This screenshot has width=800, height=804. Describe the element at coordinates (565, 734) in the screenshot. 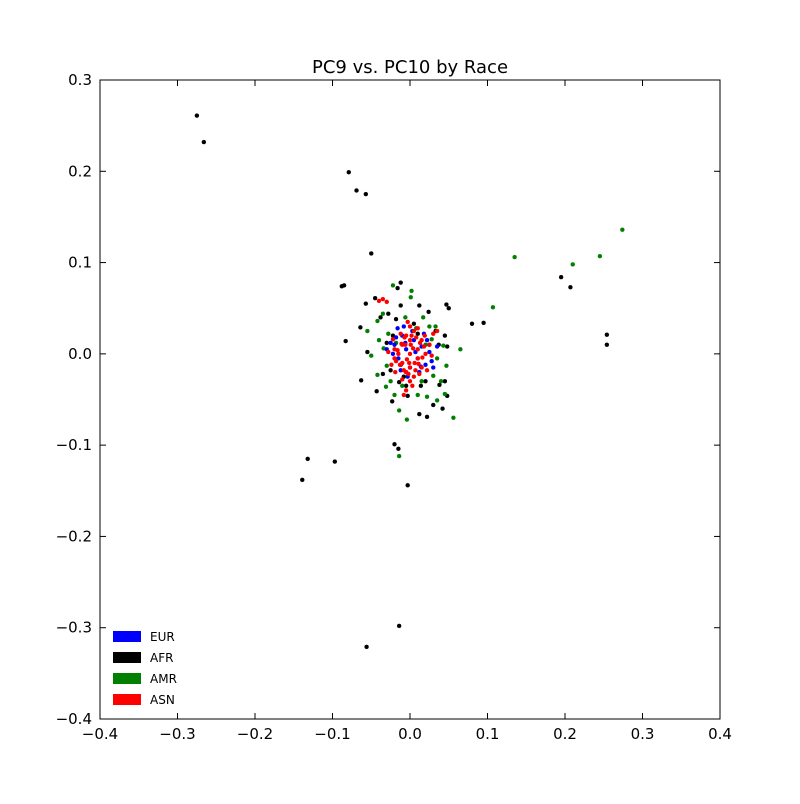

I see `x-tick-label: 0.2` at that location.